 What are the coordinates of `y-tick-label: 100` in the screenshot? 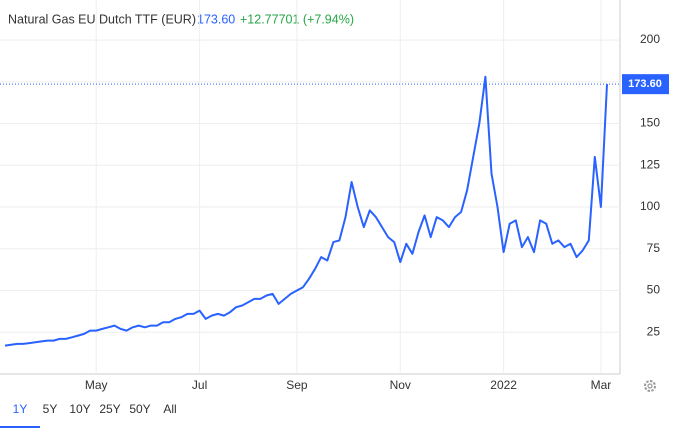 It's located at (650, 206).